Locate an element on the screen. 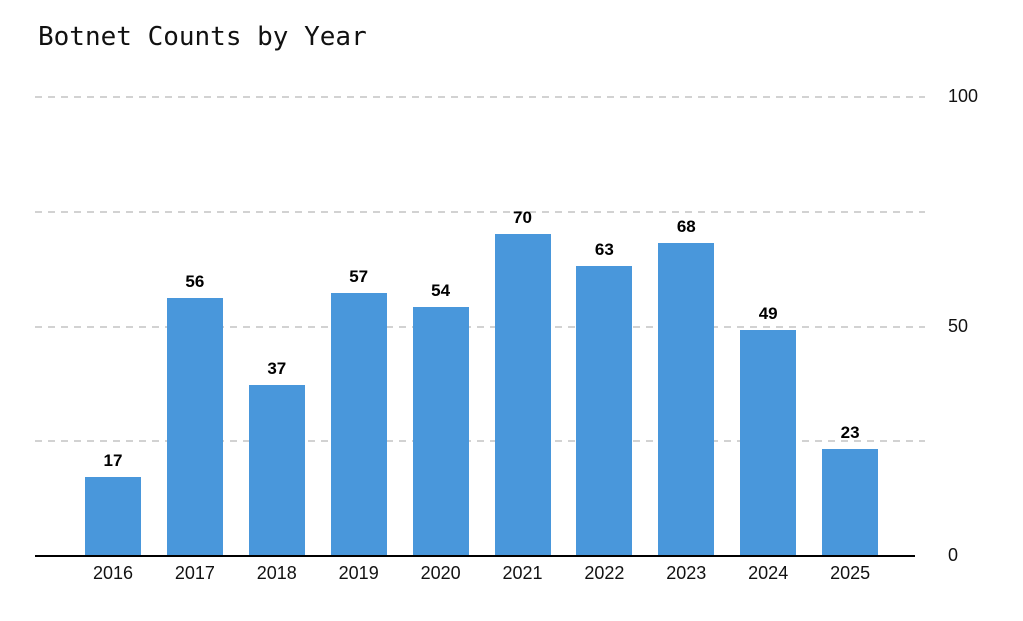 The width and height of the screenshot is (1023, 621). bar-2020 is located at coordinates (440, 431).